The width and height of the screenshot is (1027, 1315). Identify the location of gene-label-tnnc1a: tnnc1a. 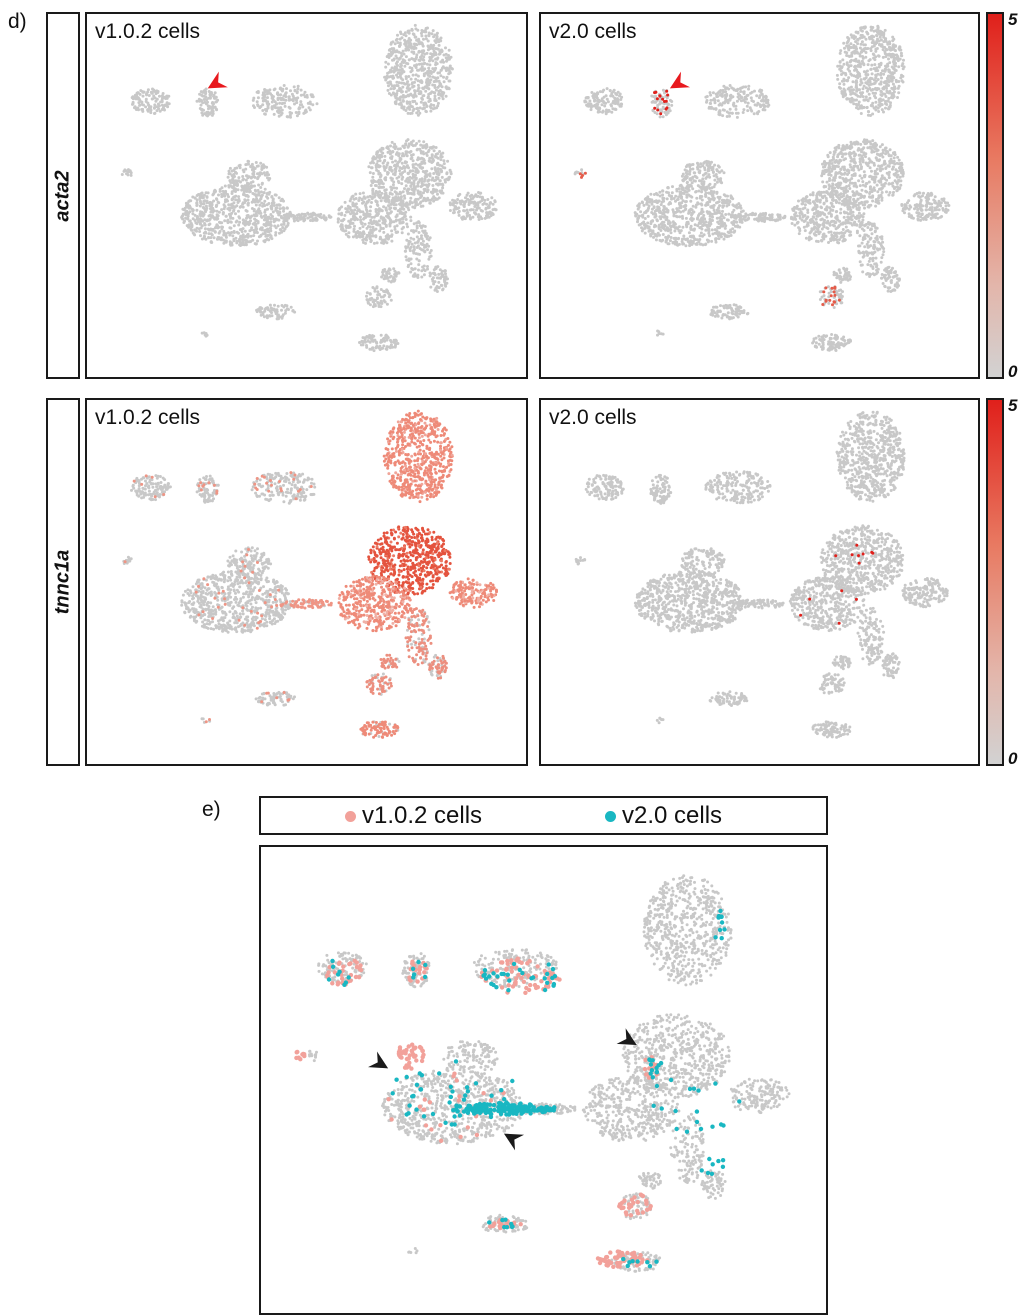
(62, 582).